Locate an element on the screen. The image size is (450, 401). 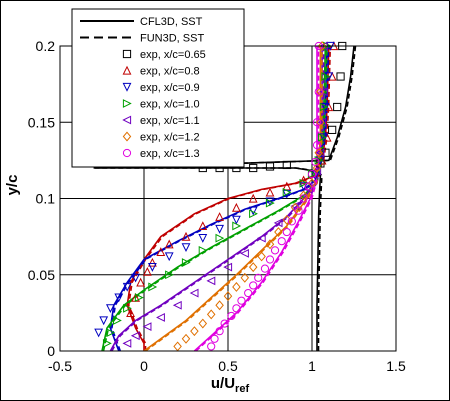
x-axis-label: u/Uref is located at coordinates (230, 385).